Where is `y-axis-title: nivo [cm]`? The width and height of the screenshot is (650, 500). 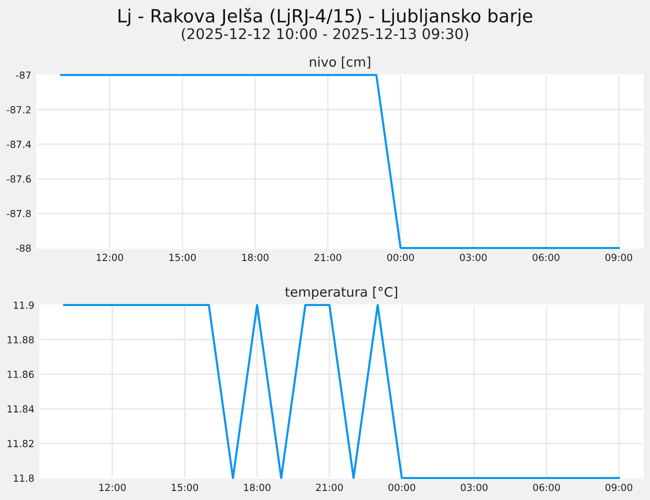
y-axis-title: nivo [cm] is located at coordinates (340, 62).